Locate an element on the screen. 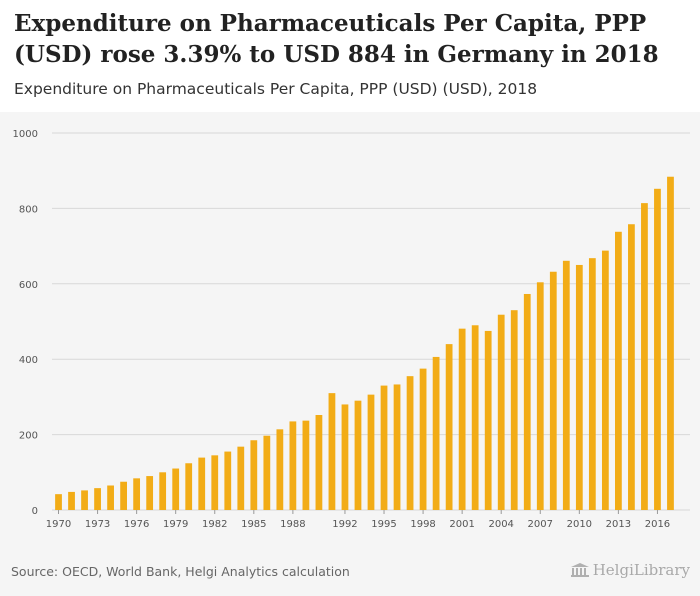  y-tick-label: 200 is located at coordinates (28, 436).